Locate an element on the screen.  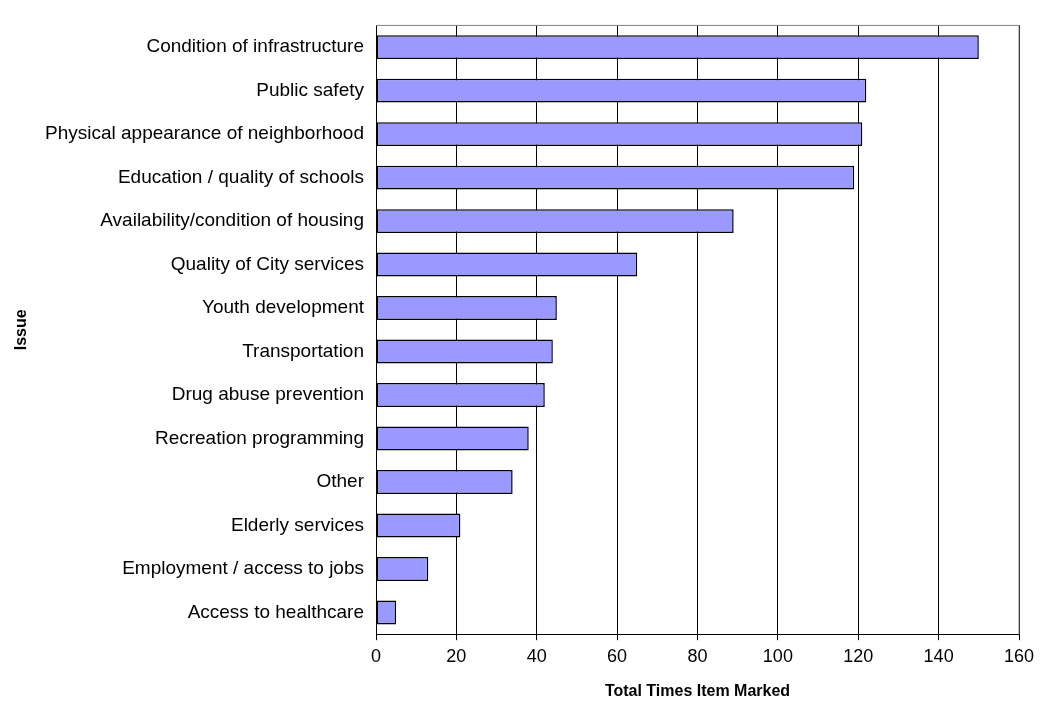
x-tick-label: 60 is located at coordinates (617, 655).